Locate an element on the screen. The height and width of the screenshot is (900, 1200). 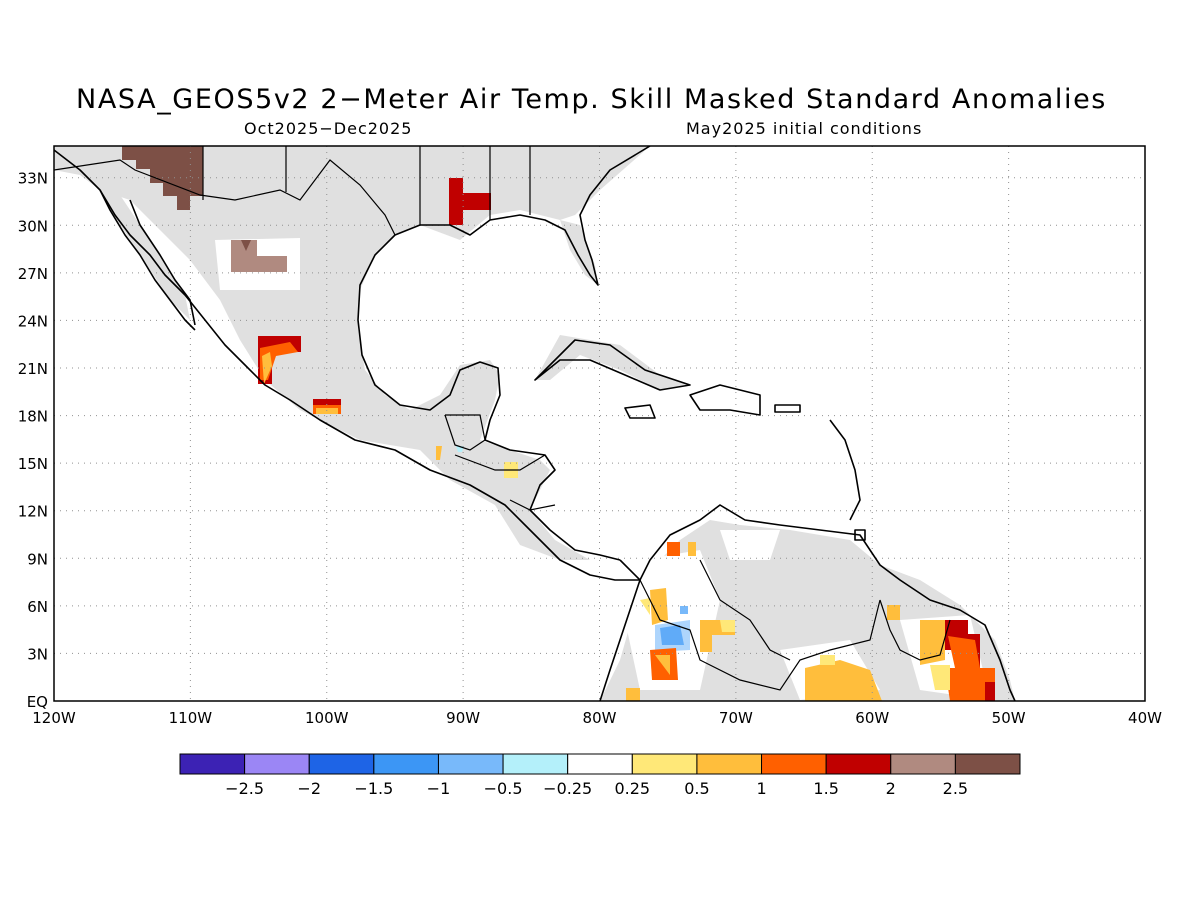
lon-tick-label: 50W is located at coordinates (1009, 718).